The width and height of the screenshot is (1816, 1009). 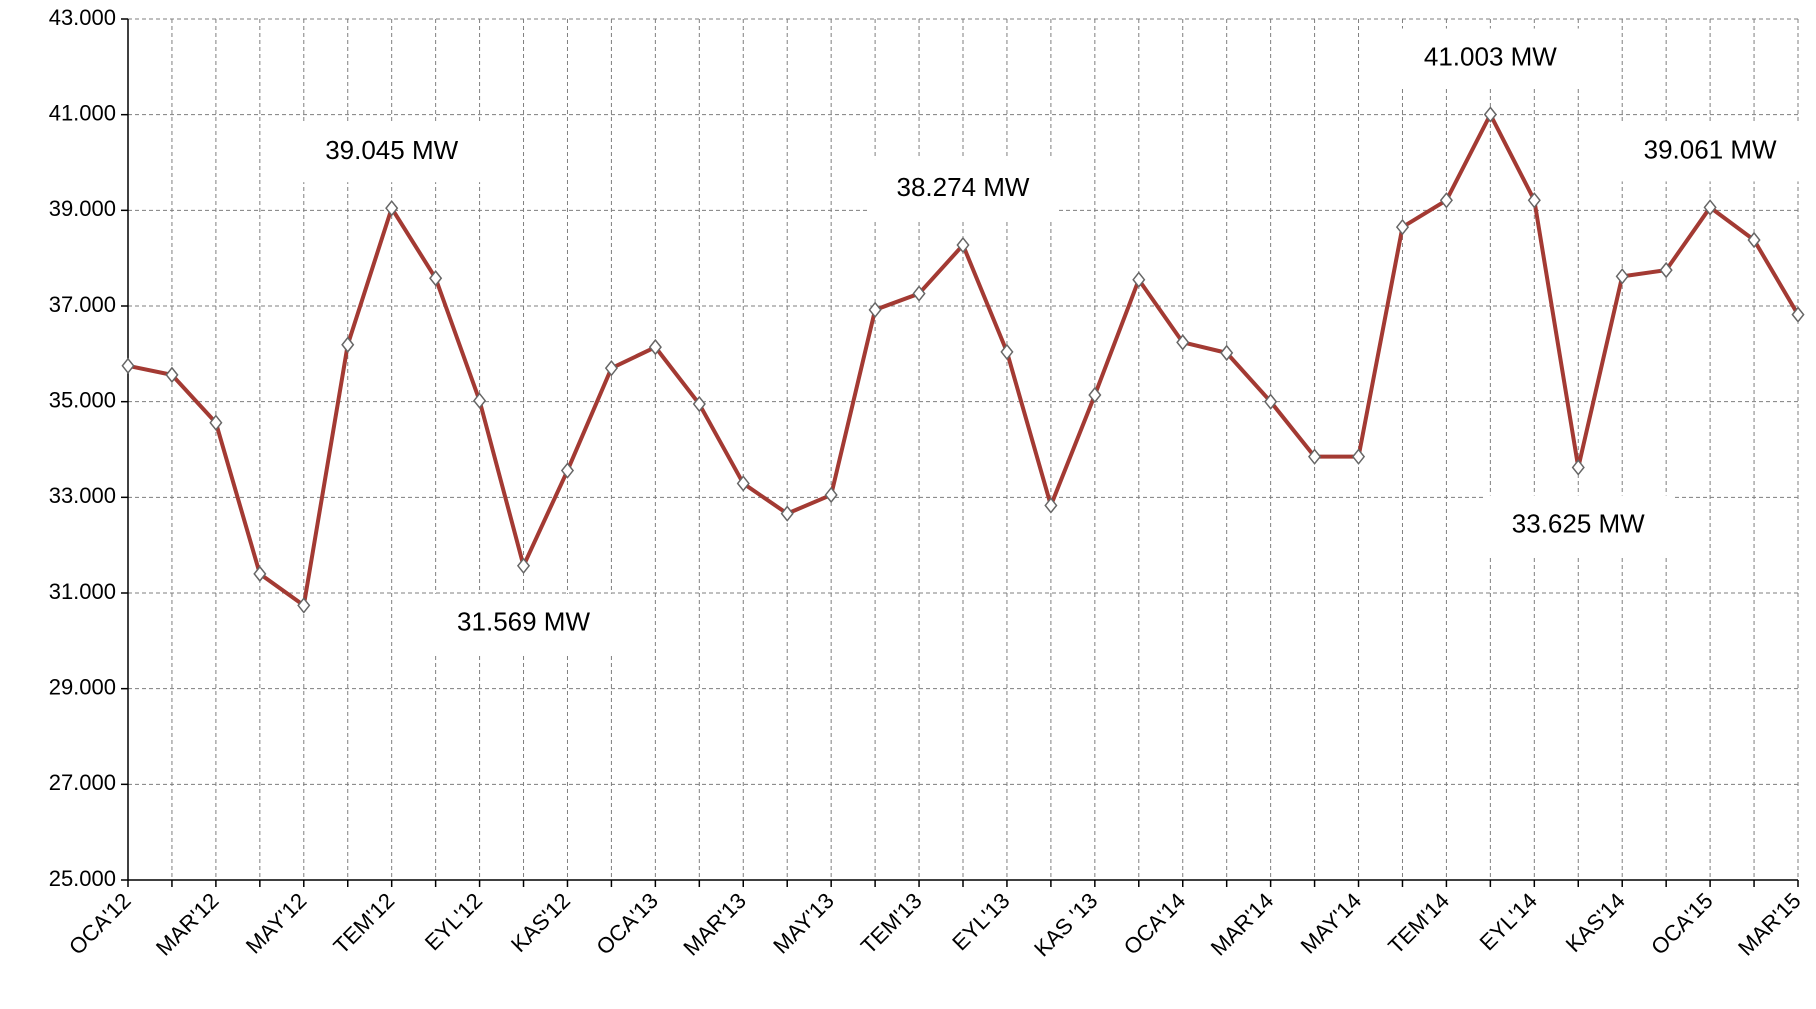 I want to click on value-label: 39.061 MW, so click(x=1710, y=149).